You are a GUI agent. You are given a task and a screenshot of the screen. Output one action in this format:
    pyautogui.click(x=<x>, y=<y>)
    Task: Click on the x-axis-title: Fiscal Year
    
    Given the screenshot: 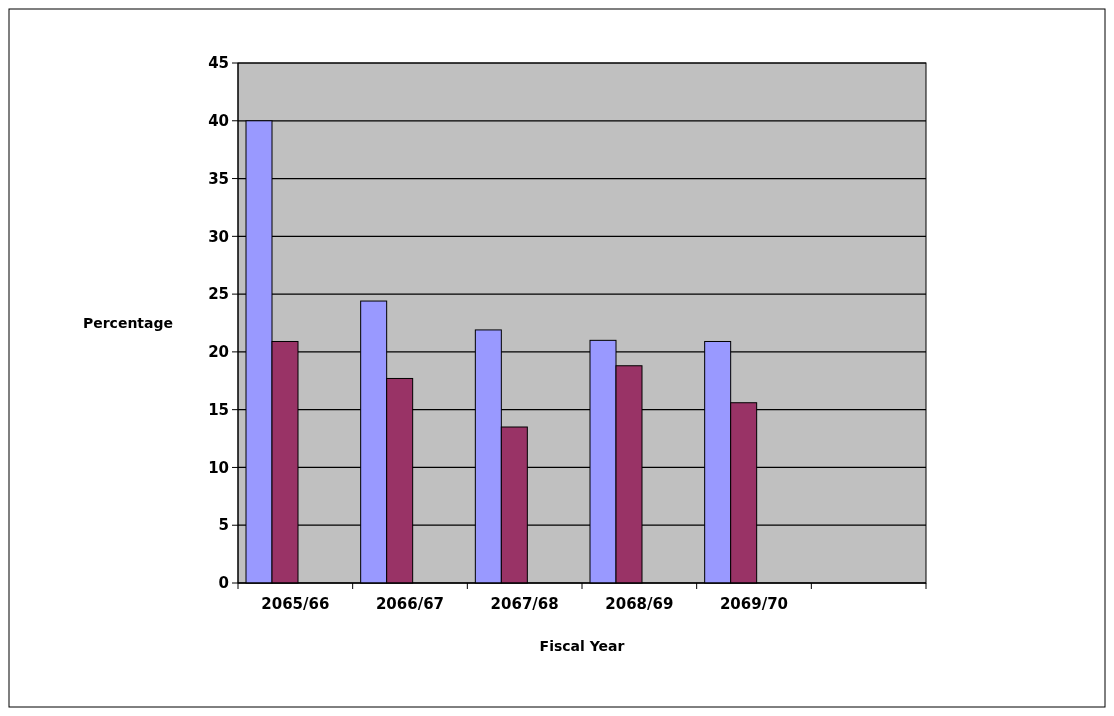 What is the action you would take?
    pyautogui.click(x=582, y=646)
    